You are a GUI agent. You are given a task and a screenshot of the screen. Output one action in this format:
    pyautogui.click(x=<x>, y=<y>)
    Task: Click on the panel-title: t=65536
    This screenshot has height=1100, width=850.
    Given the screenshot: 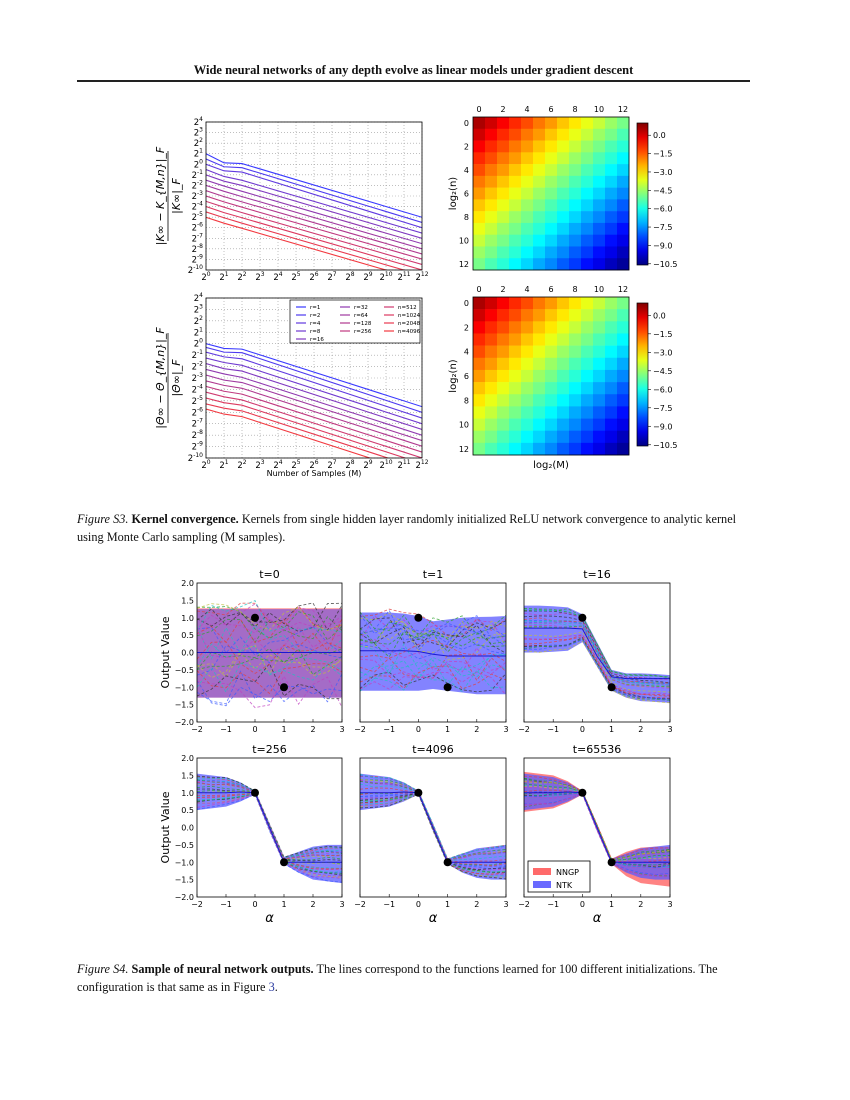 What is the action you would take?
    pyautogui.click(x=597, y=749)
    